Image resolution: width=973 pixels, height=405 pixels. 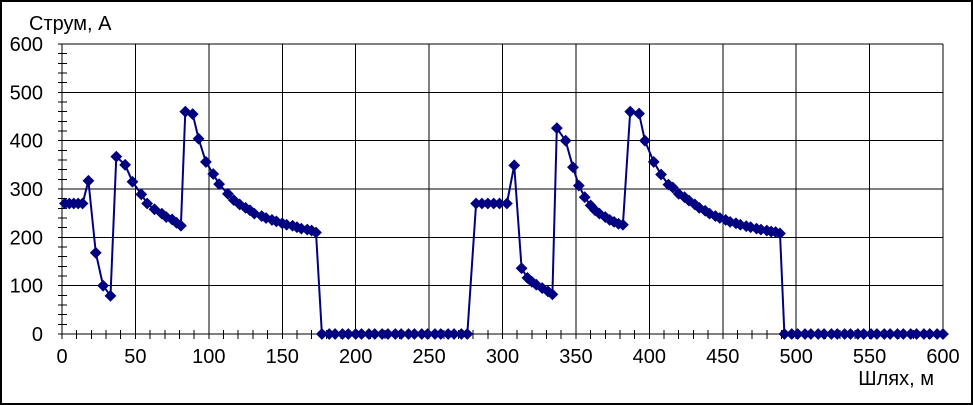 I want to click on x-tick-label: 450, so click(x=722, y=357).